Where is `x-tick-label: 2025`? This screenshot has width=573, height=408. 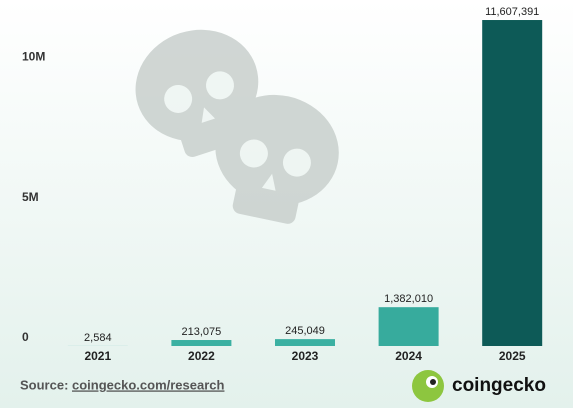
x-tick-label: 2025 is located at coordinates (512, 356).